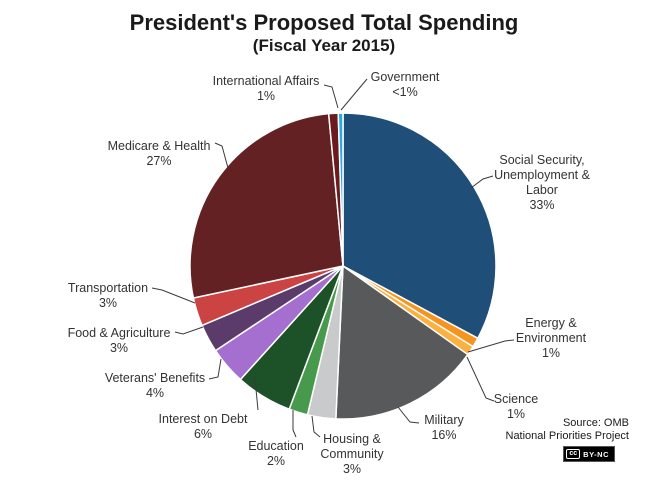 This screenshot has height=480, width=648. Describe the element at coordinates (266, 205) in the screenshot. I see `pie-slice-medicare-health` at that location.